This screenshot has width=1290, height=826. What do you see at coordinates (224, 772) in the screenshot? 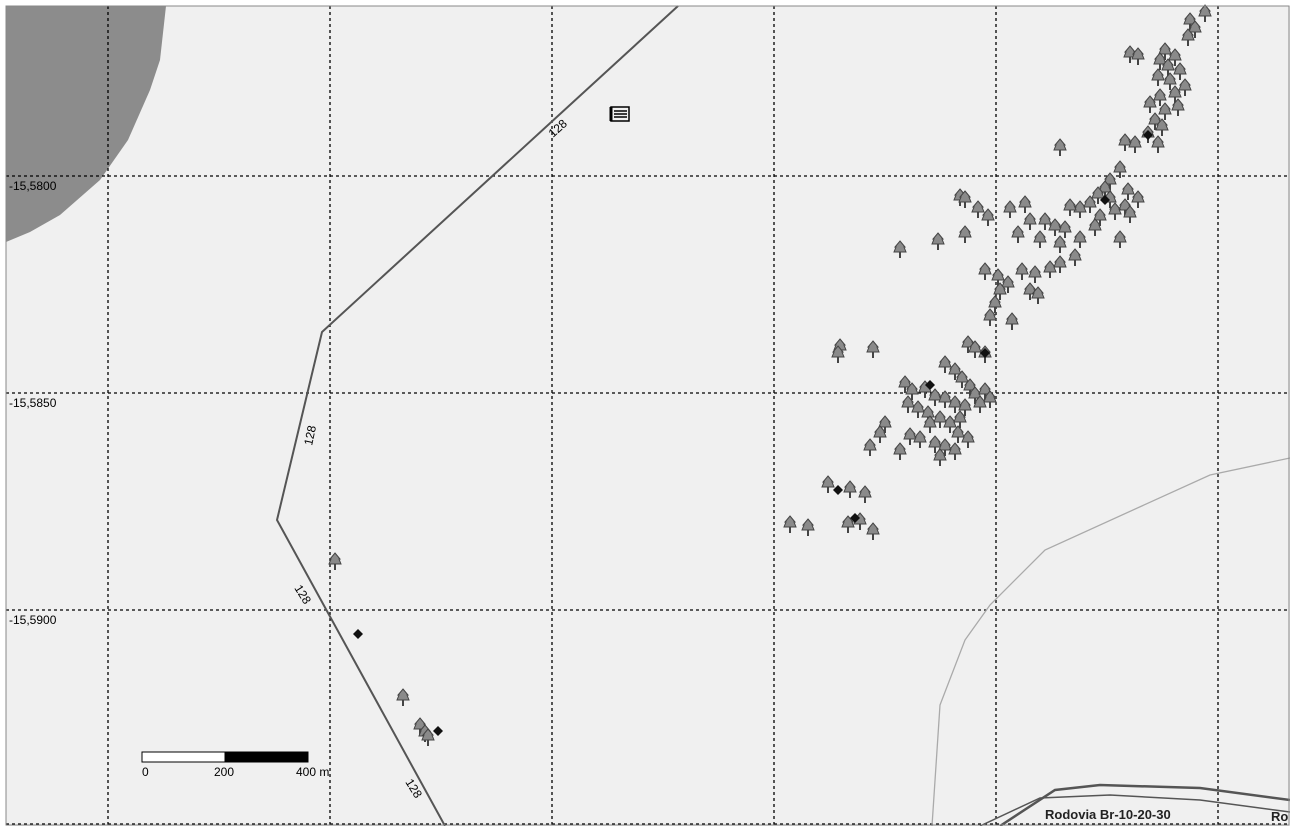
I see `scale-tick-label: 200` at bounding box center [224, 772].